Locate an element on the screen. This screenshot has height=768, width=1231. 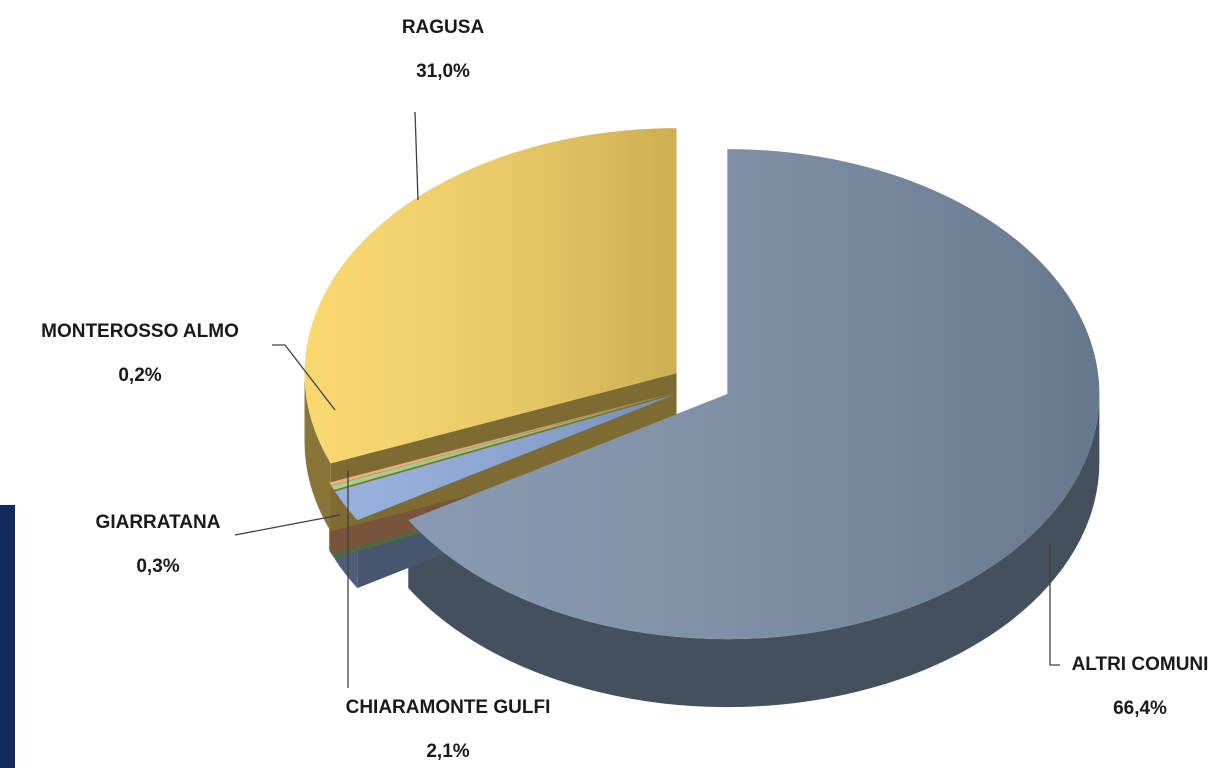
slice-label: CHIARAMONTE GULFI is located at coordinates (448, 707).